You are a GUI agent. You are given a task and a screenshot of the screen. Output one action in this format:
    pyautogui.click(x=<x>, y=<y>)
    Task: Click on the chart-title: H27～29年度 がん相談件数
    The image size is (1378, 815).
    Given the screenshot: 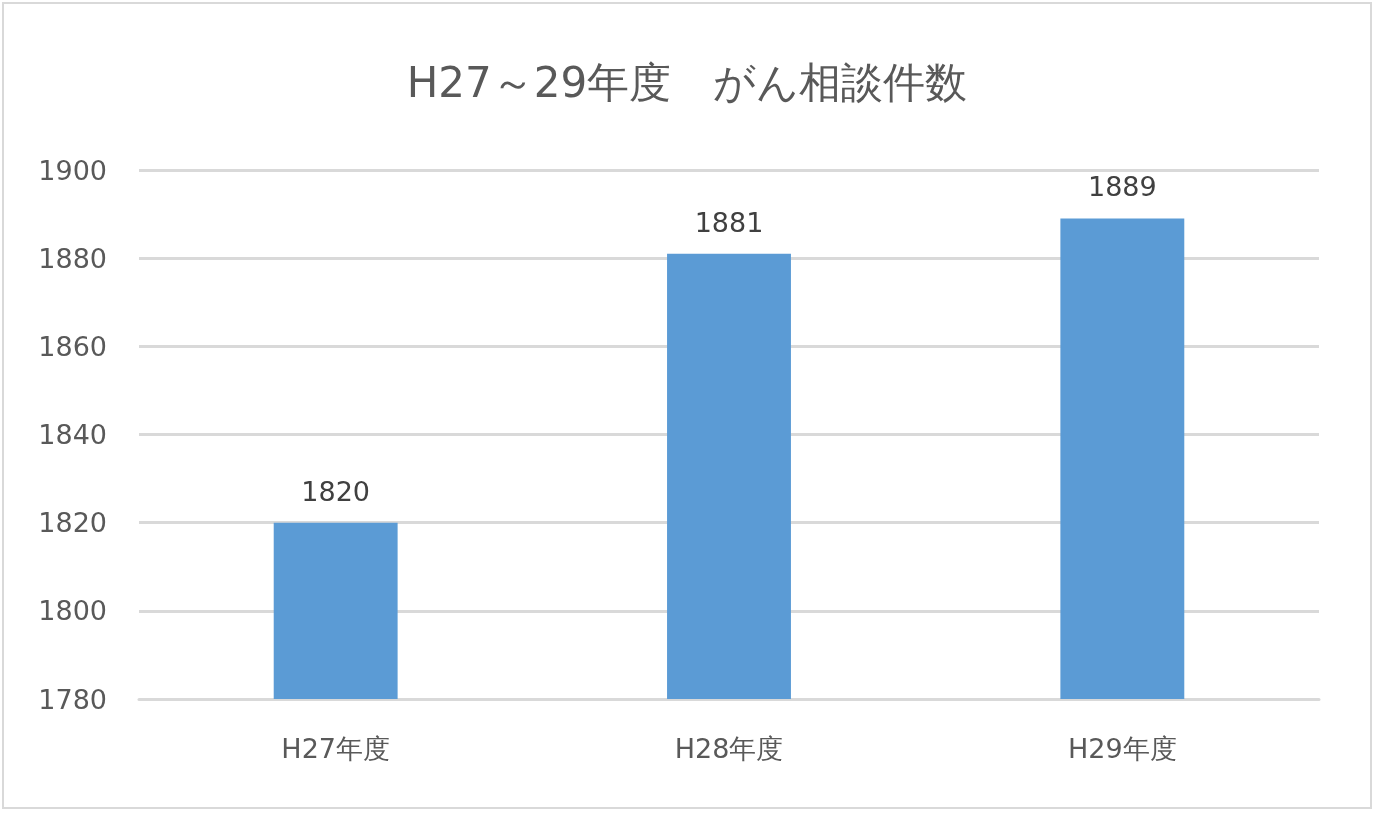 What is the action you would take?
    pyautogui.click(x=687, y=82)
    